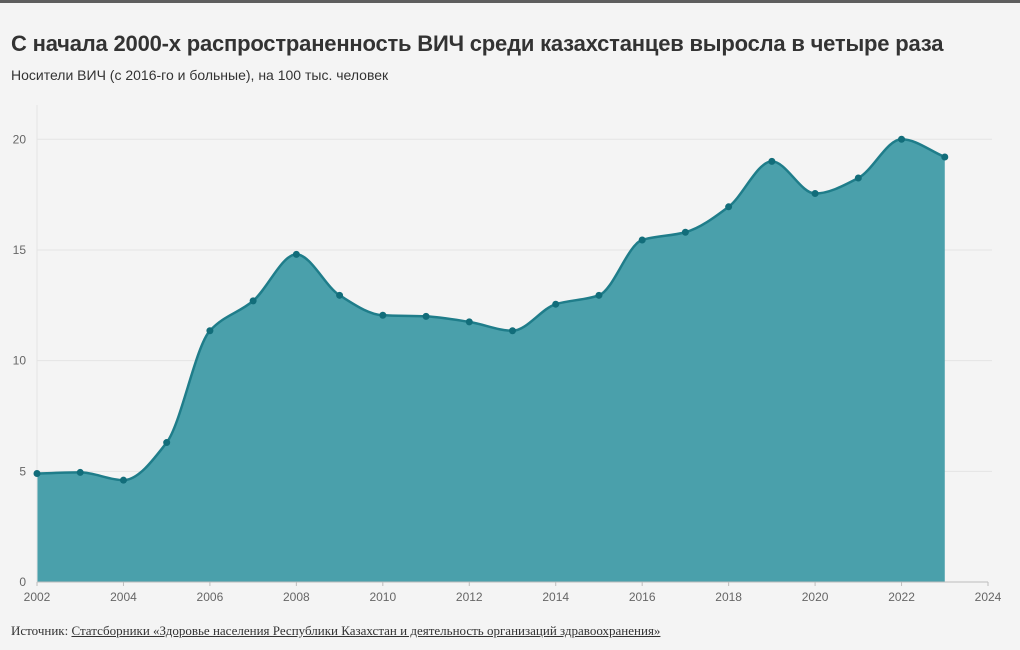  Describe the element at coordinates (37, 597) in the screenshot. I see `x-tick-label: 2002` at that location.